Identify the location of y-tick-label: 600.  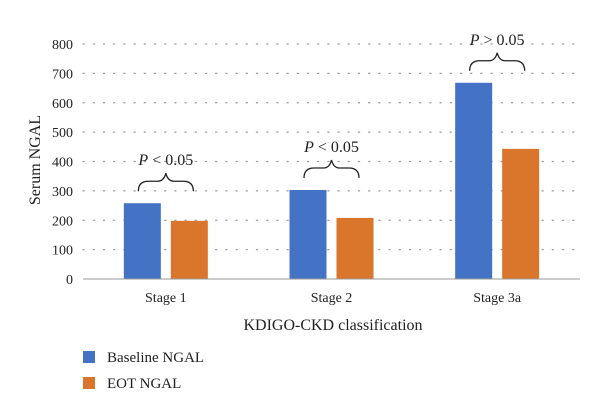
(62, 104).